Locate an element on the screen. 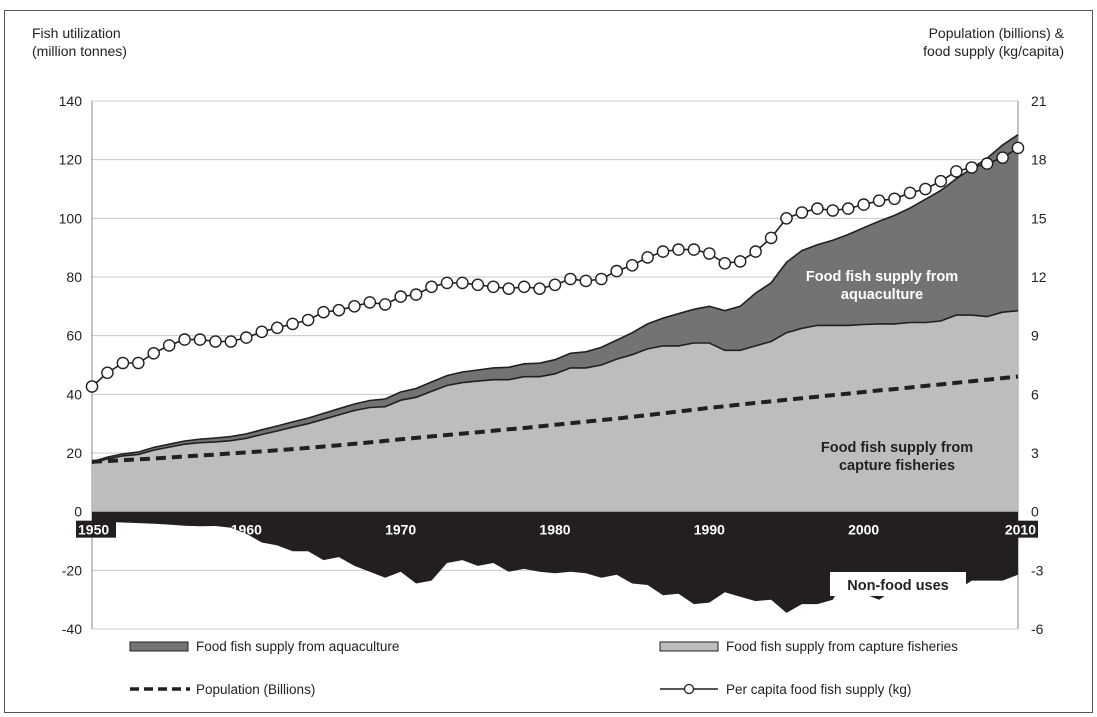  right-tick-label: 15 is located at coordinates (1039, 218).